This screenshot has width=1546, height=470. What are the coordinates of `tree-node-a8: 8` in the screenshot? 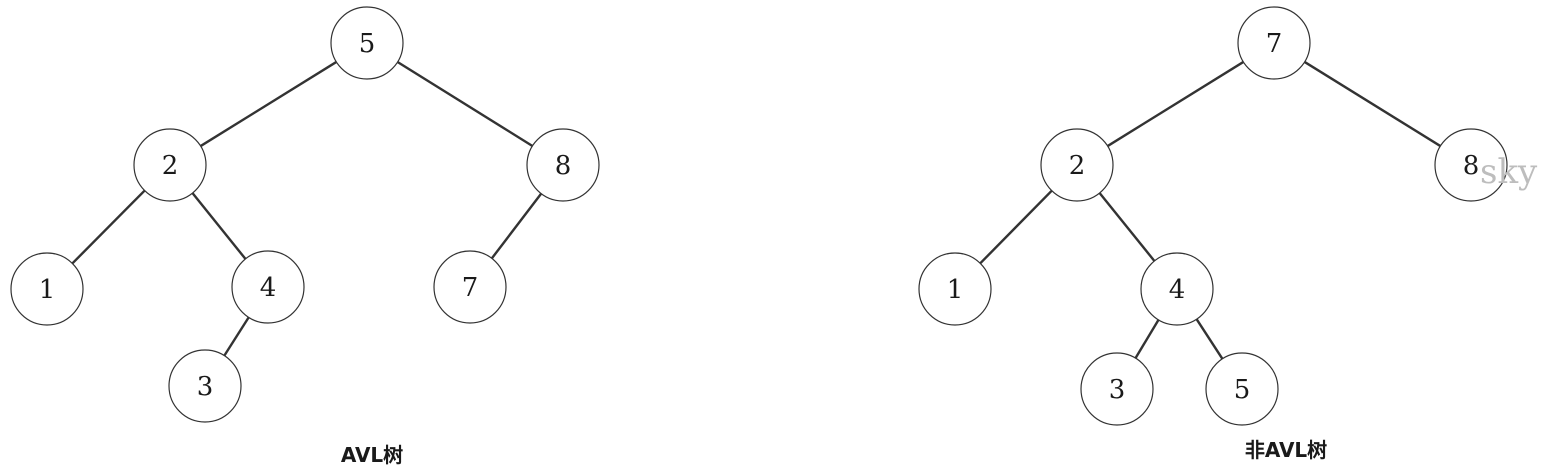 It's located at (563, 165).